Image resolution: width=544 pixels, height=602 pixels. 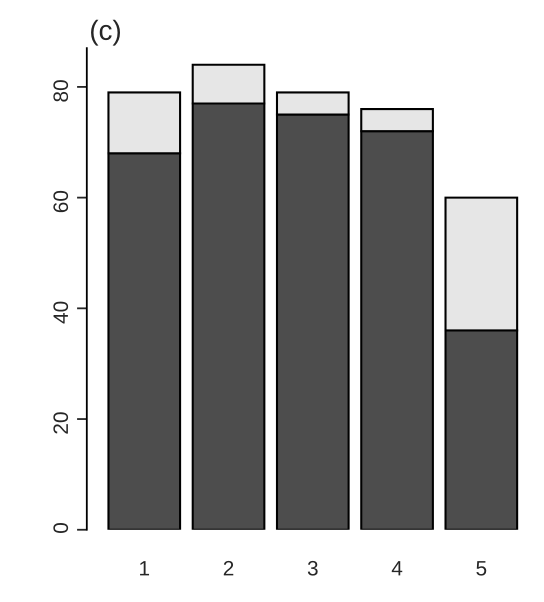 What do you see at coordinates (313, 568) in the screenshot?
I see `x-tick-label: 3` at bounding box center [313, 568].